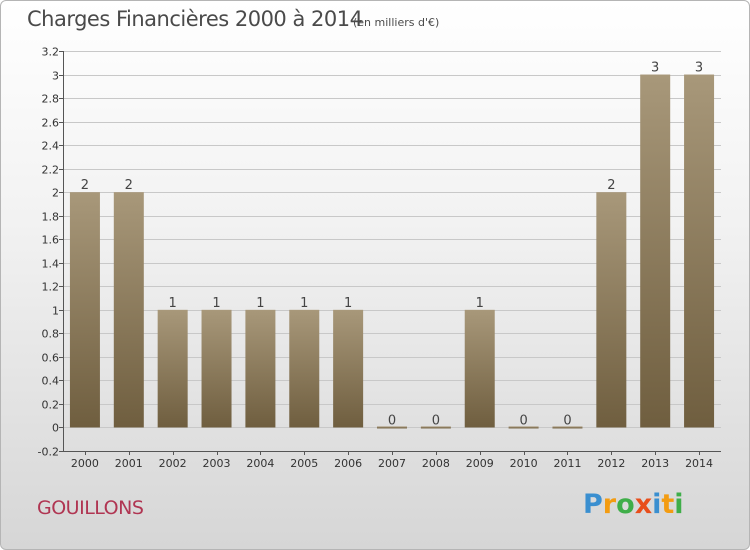 This screenshot has height=550, width=750. What do you see at coordinates (51, 52) in the screenshot?
I see `y-tick-label: 3.2` at bounding box center [51, 52].